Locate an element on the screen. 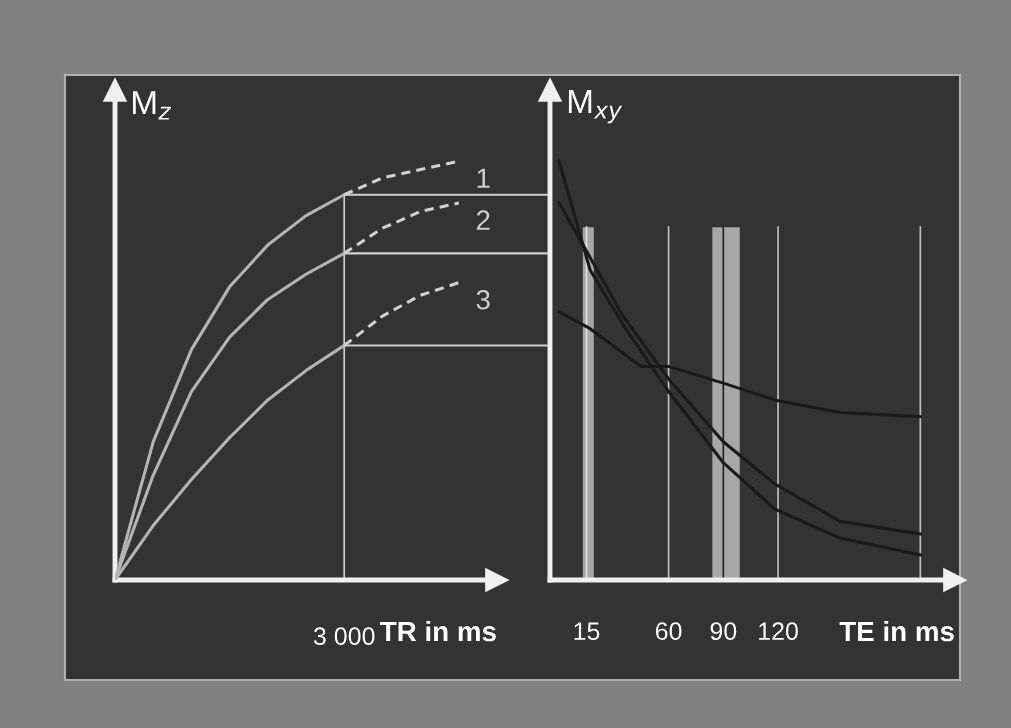 This screenshot has height=728, width=1011. x-tick-label: 90 is located at coordinates (723, 631).